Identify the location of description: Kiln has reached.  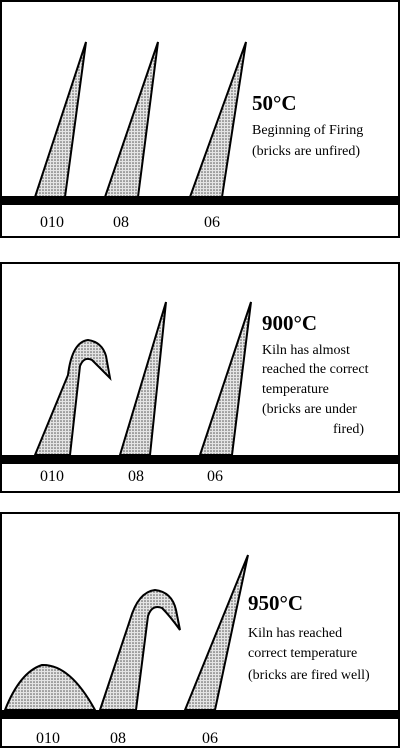
(295, 633).